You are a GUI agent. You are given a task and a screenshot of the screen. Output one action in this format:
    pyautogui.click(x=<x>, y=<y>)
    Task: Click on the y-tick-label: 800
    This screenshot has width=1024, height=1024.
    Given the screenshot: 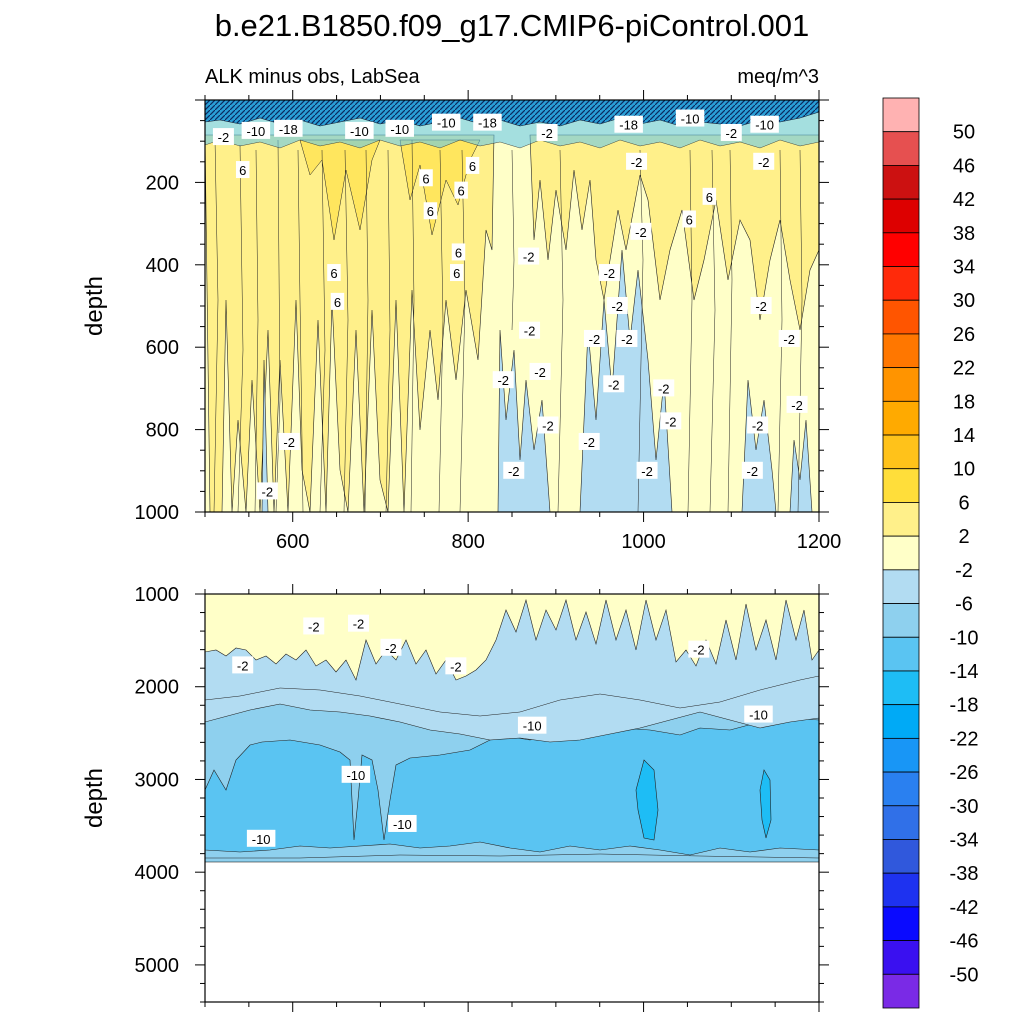 What is the action you would take?
    pyautogui.click(x=162, y=431)
    